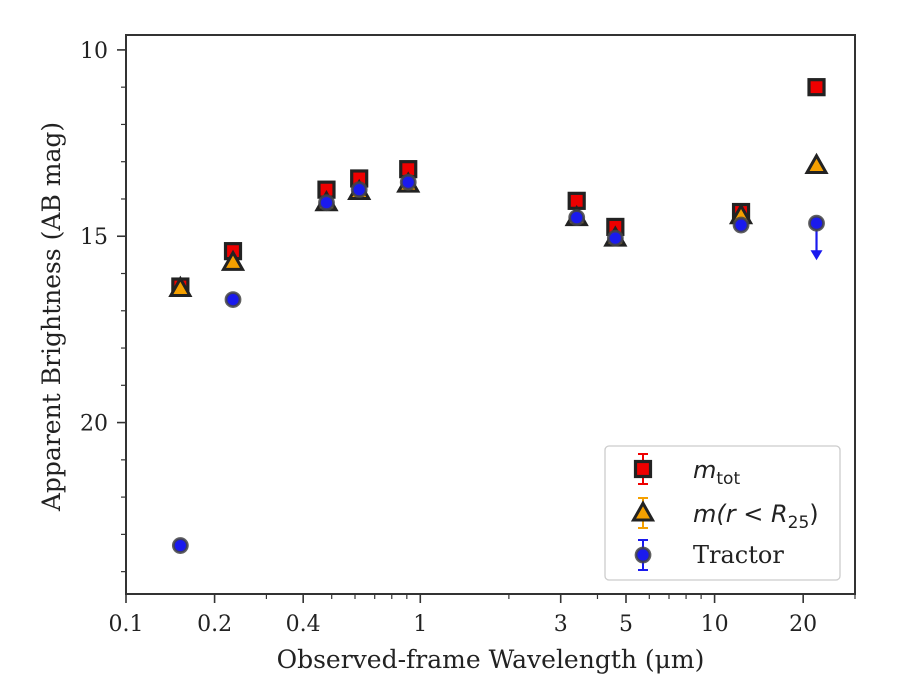 The image size is (900, 700). I want to click on y-axis-label: Apparent Brightness (AB mag), so click(51, 317).